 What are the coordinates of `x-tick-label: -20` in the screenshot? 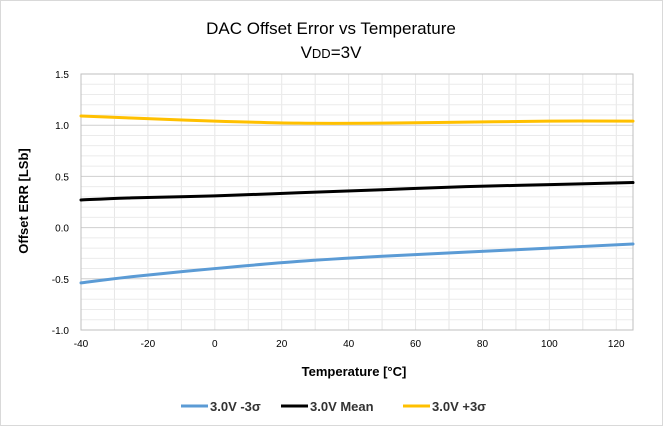 It's located at (148, 344).